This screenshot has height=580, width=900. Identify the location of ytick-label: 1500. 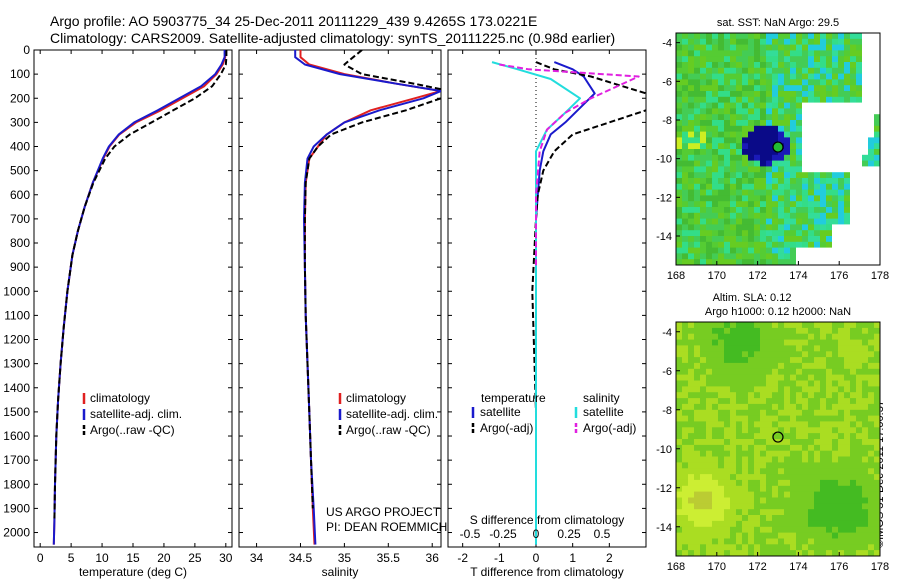
(16, 412).